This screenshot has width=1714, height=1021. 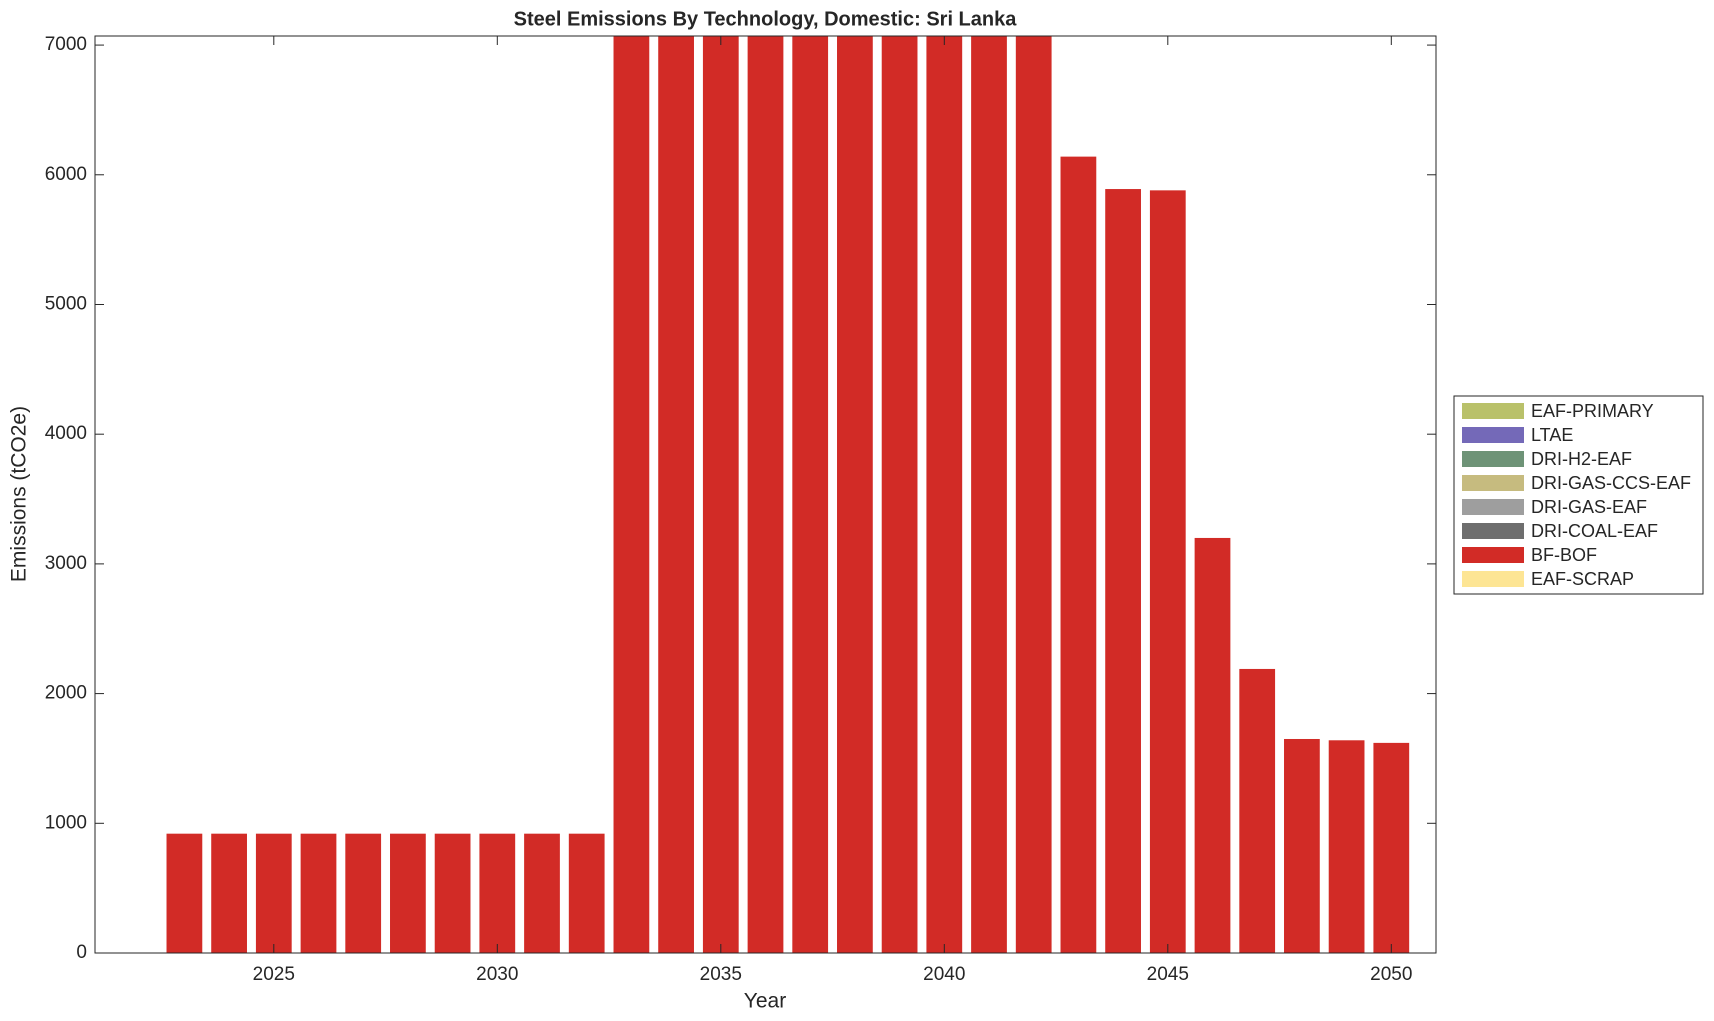 I want to click on legend-label: DRI-COAL-EAF, so click(x=1594, y=531).